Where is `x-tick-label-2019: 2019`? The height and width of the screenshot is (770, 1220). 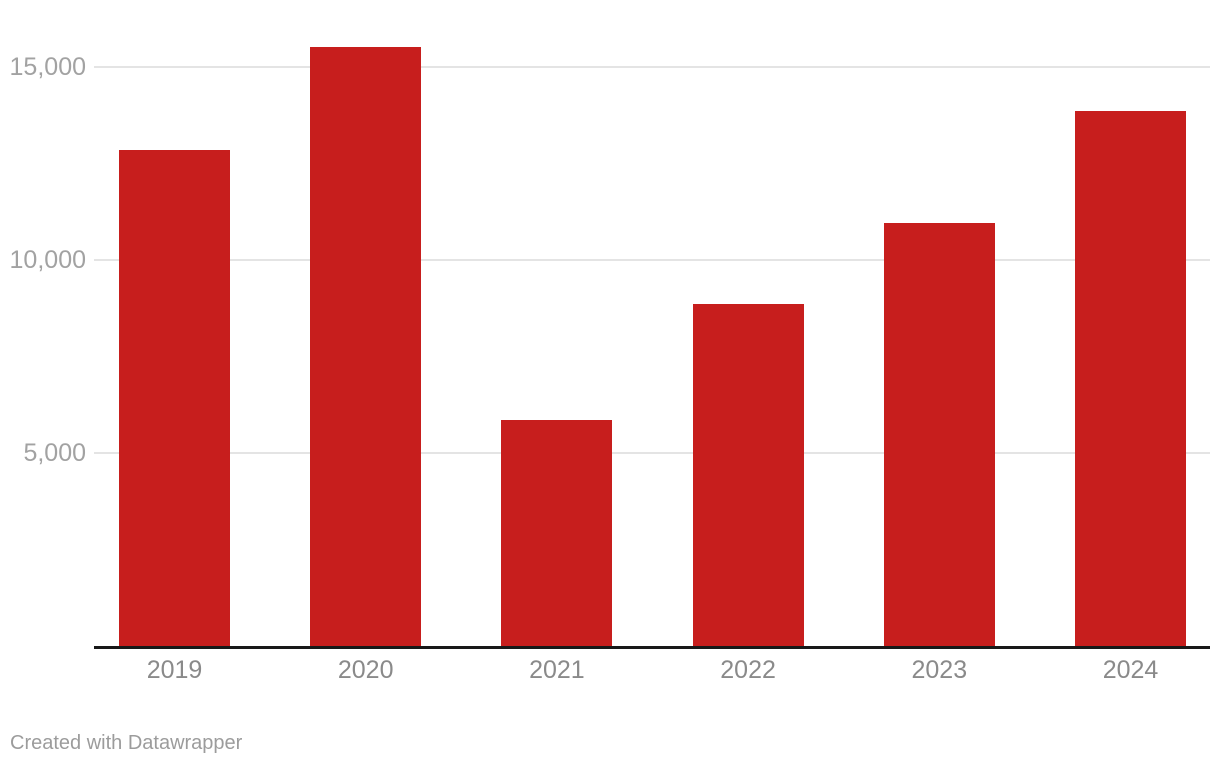 x-tick-label-2019: 2019 is located at coordinates (174, 670).